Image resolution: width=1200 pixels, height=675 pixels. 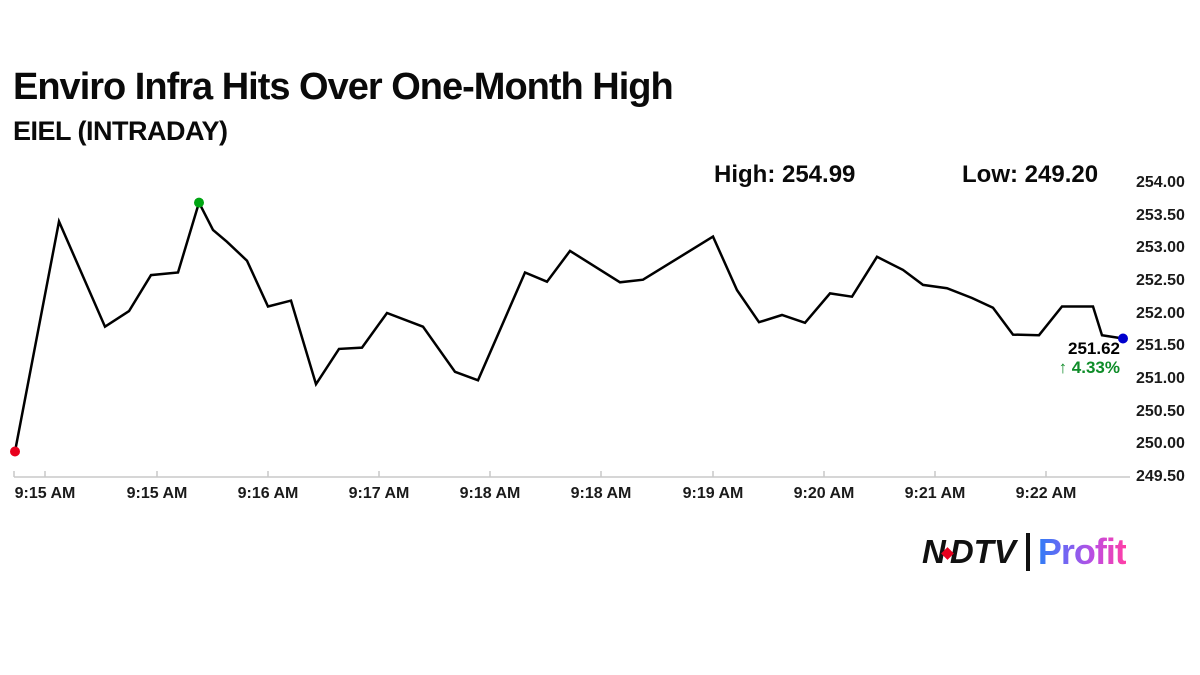 I want to click on x-axis-label: 9:22 AM, so click(x=1046, y=493).